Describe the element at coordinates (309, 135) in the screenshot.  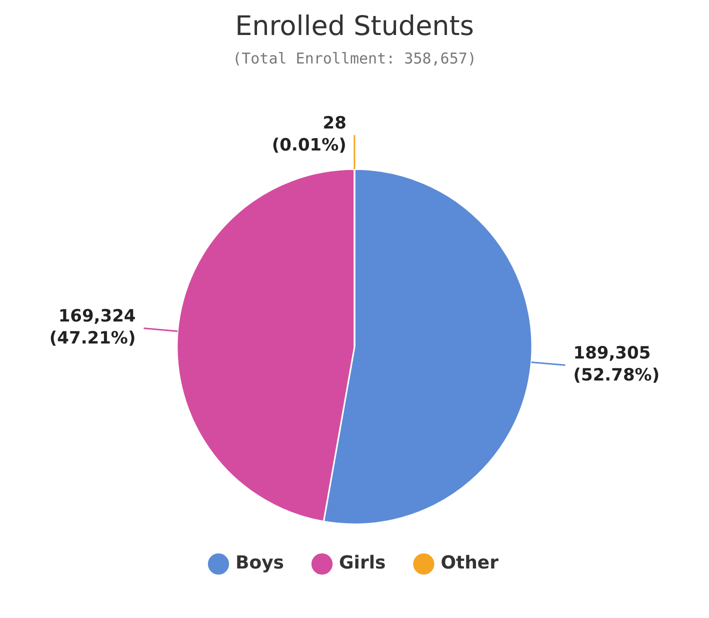
I see `data-label: 28 (0.01%)` at that location.